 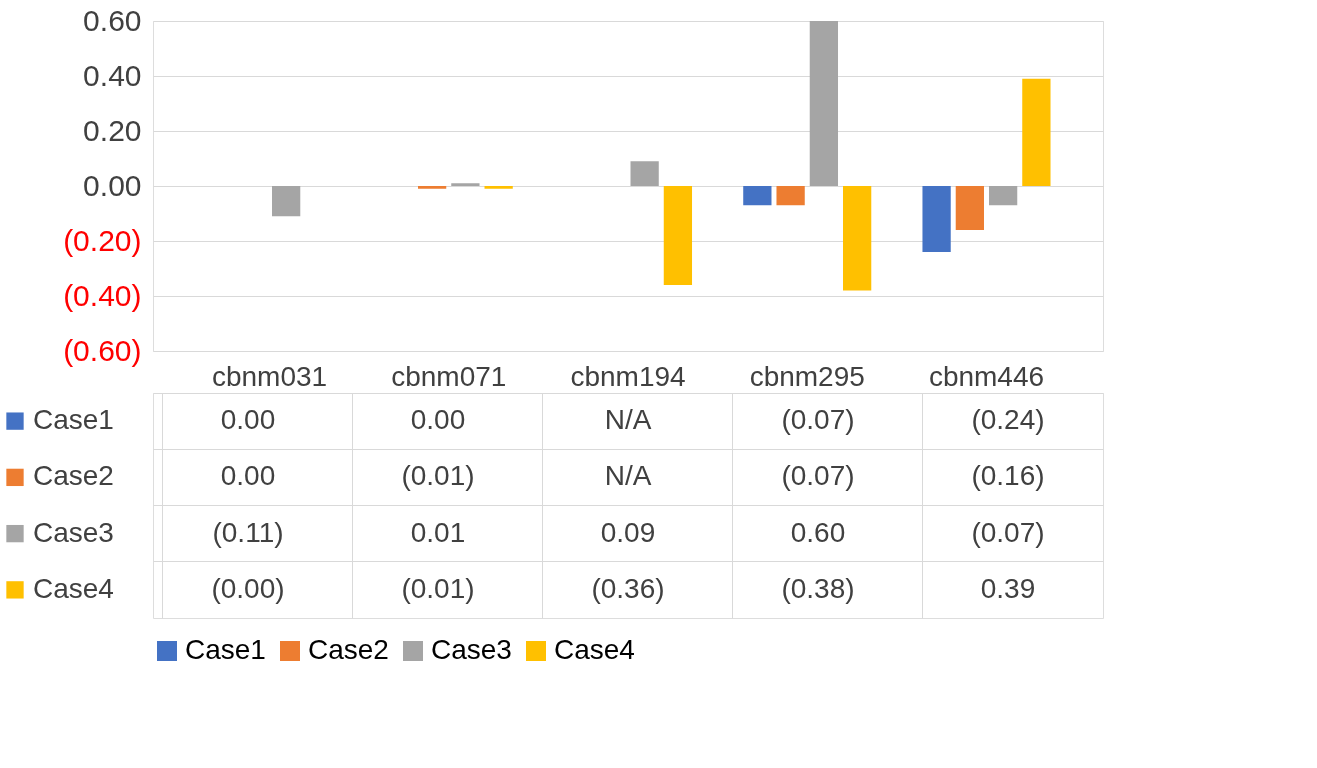 What do you see at coordinates (112, 185) in the screenshot?
I see `y-tick-label: 0.00` at bounding box center [112, 185].